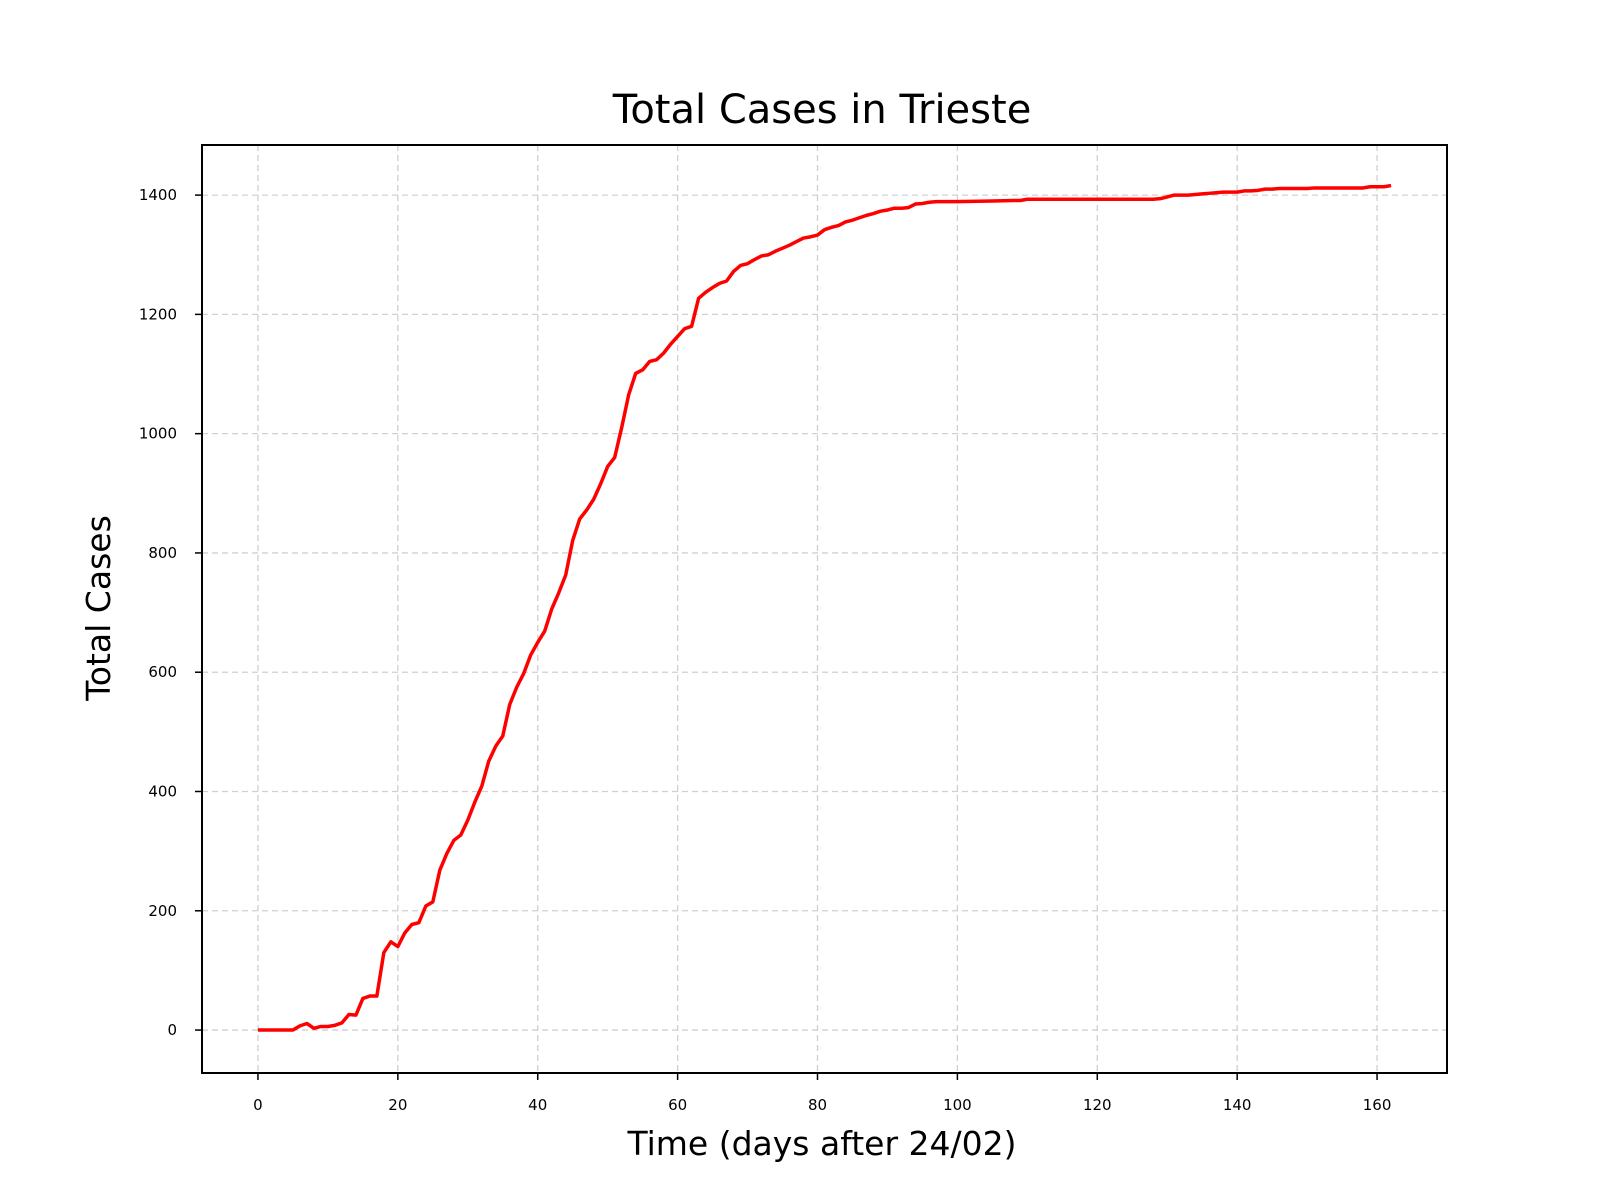 The height and width of the screenshot is (1200, 1600). I want to click on x-tick-label: 40, so click(537, 1105).